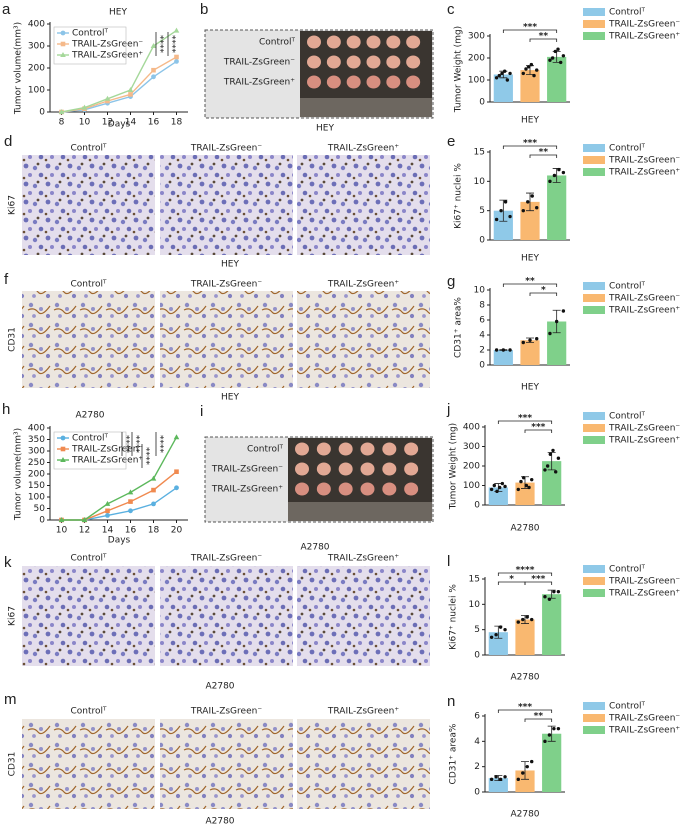 Image resolution: width=685 pixels, height=826 pixels. What do you see at coordinates (482, 351) in the screenshot?
I see `y-tick-label: 2` at bounding box center [482, 351].